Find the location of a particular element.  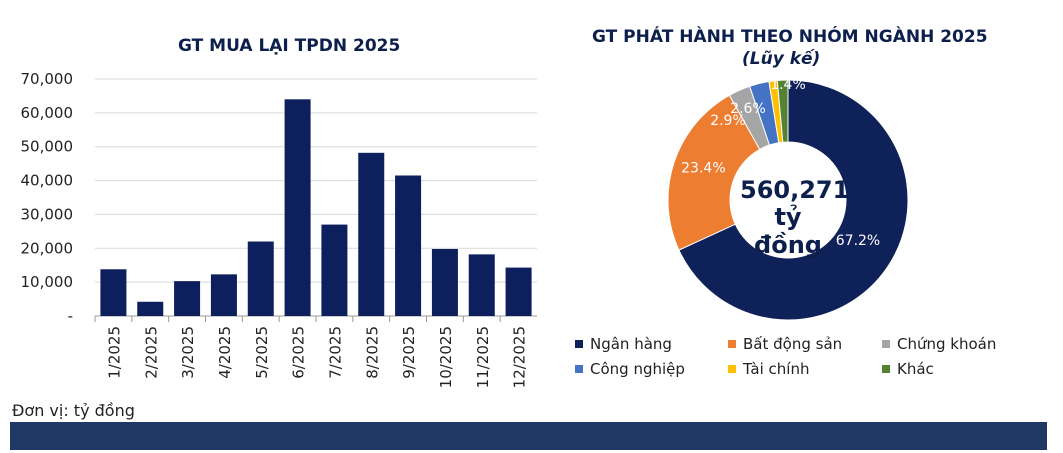

y-tick-label: 40,000 is located at coordinates (47, 181).